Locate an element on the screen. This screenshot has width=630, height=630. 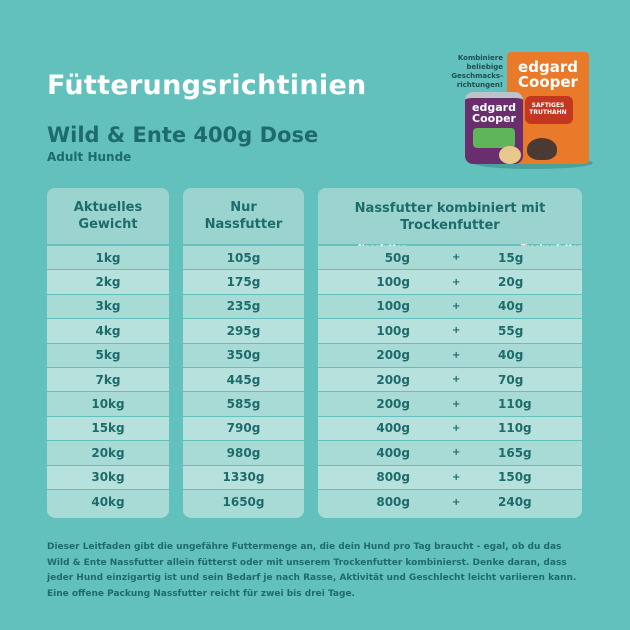
weight-cell: 3kg is located at coordinates (108, 307).